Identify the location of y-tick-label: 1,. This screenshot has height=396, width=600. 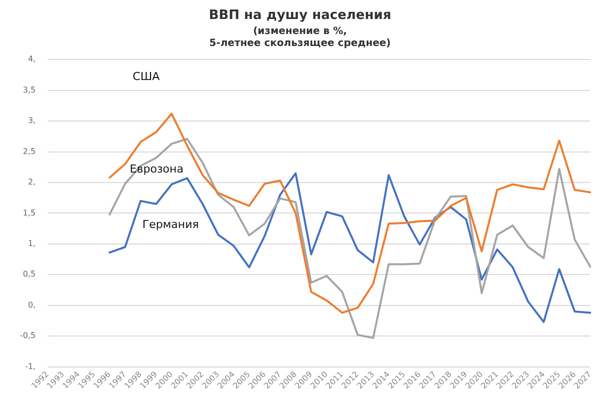
(32, 243).